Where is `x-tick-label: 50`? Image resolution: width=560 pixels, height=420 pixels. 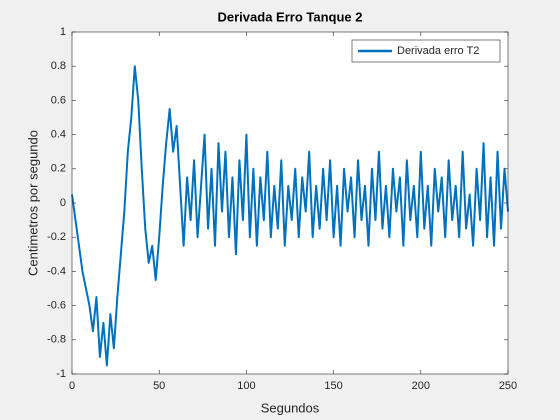
x-tick-label: 50 is located at coordinates (159, 386).